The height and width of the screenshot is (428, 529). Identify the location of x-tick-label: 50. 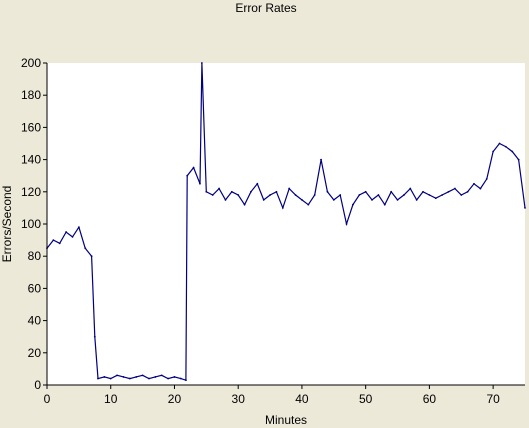
(366, 399).